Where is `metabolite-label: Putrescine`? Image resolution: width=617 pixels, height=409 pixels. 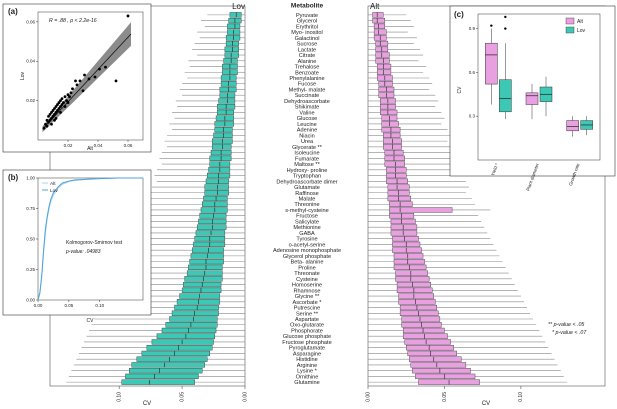
metabolite-label: Putrescine is located at coordinates (307, 309).